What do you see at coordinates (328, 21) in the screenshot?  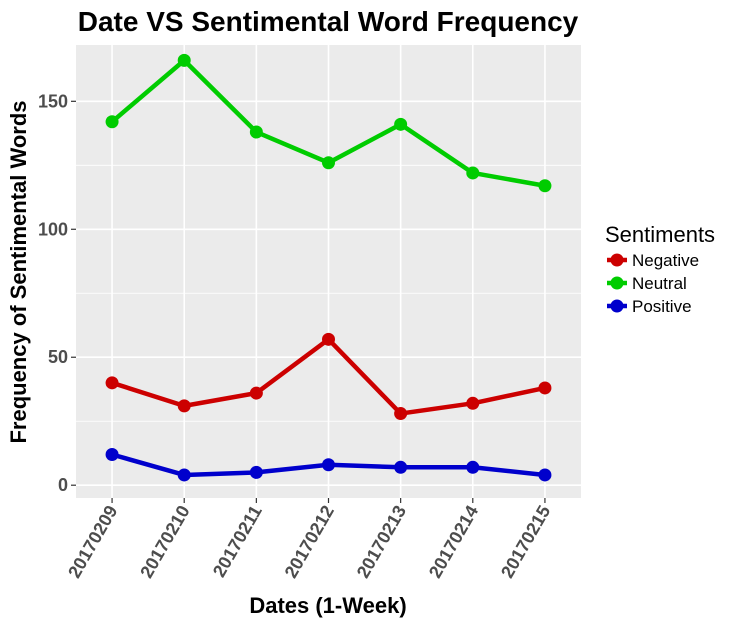 I see `chart-title: Date VS Sentimental Word Frequency` at bounding box center [328, 21].